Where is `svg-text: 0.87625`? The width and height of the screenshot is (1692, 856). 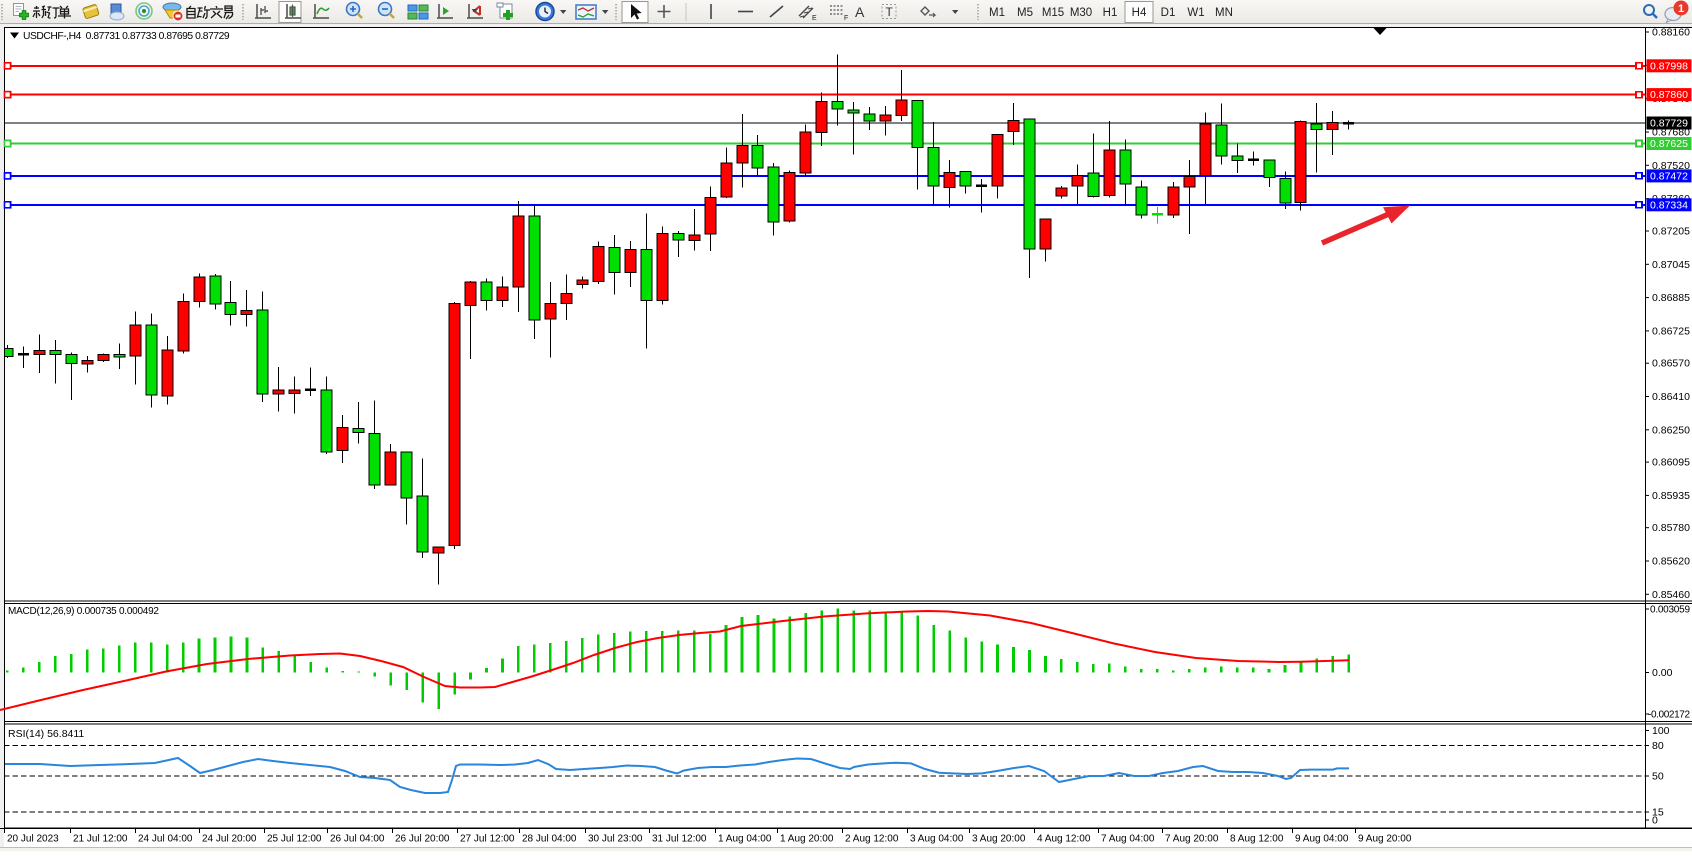 svg-text: 0.87625 is located at coordinates (1669, 144).